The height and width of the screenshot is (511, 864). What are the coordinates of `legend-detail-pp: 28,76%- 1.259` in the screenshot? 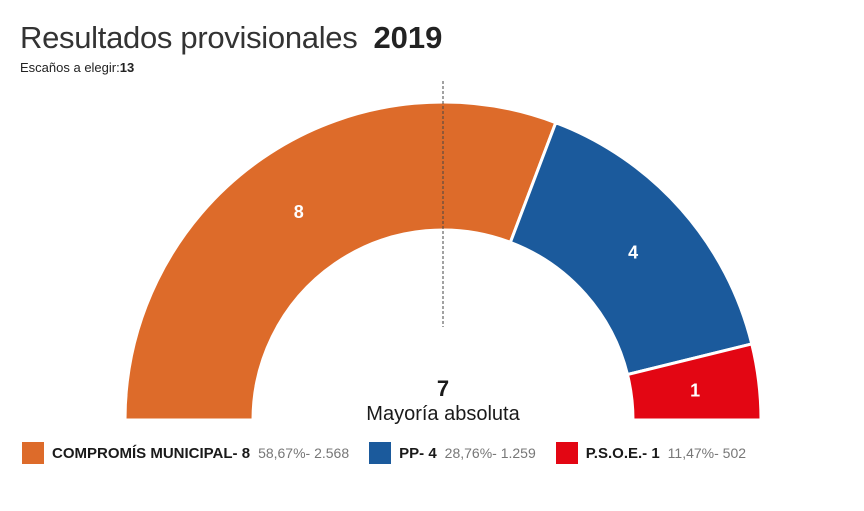 It's located at (490, 453).